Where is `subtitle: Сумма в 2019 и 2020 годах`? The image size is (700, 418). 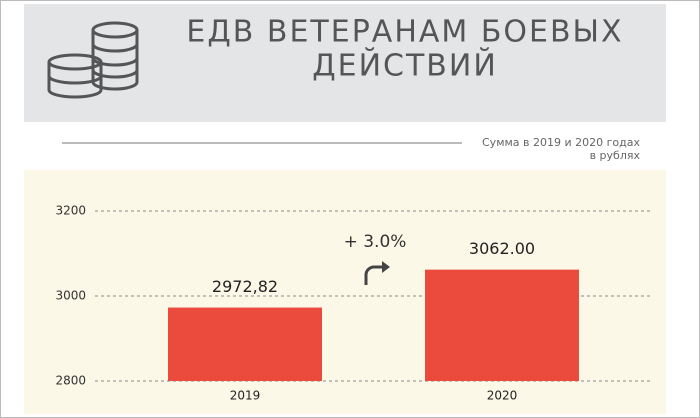
subtitle: Сумма в 2019 и 2020 годах is located at coordinates (561, 142).